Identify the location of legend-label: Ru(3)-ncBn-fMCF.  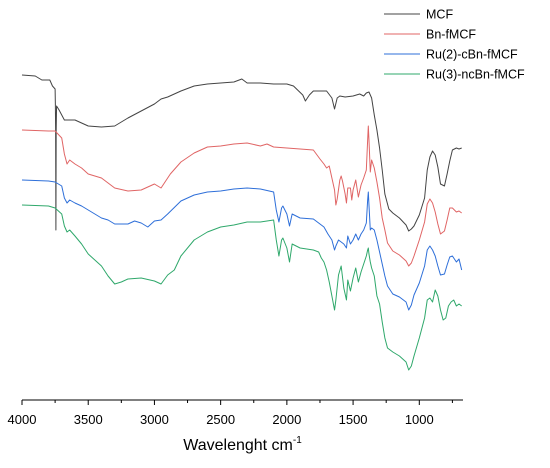
(475, 75).